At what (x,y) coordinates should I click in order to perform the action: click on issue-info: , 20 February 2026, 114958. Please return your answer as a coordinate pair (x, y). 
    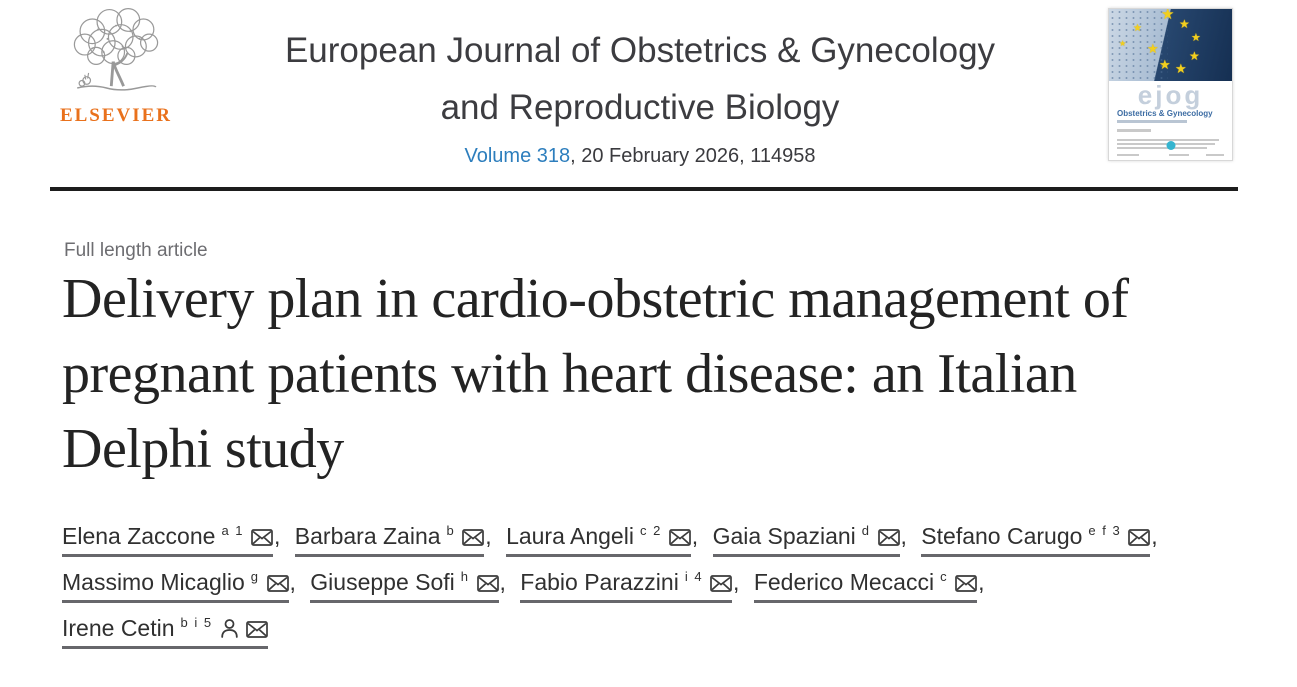
    Looking at the image, I should click on (693, 156).